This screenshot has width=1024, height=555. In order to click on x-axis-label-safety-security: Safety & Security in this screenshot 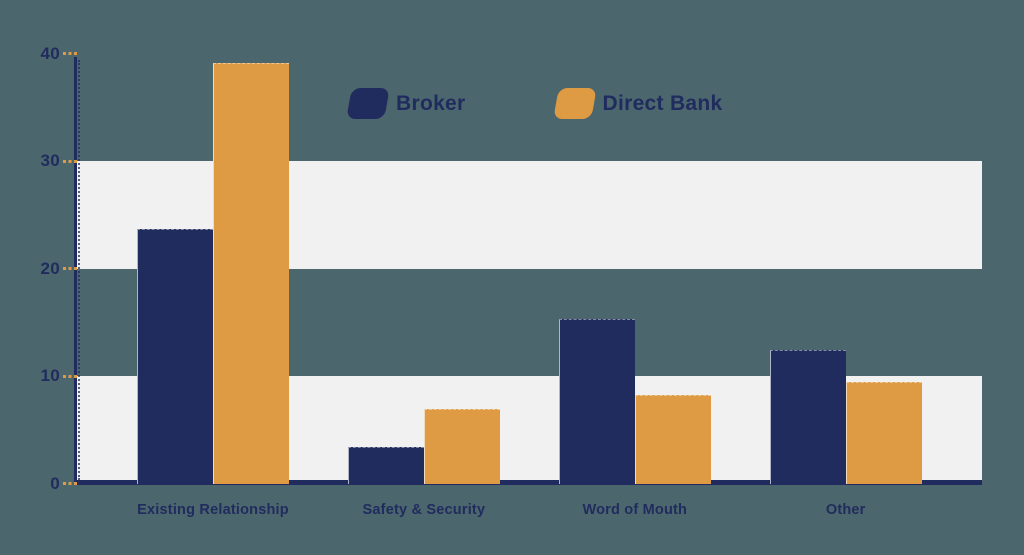, I will do `click(424, 510)`.